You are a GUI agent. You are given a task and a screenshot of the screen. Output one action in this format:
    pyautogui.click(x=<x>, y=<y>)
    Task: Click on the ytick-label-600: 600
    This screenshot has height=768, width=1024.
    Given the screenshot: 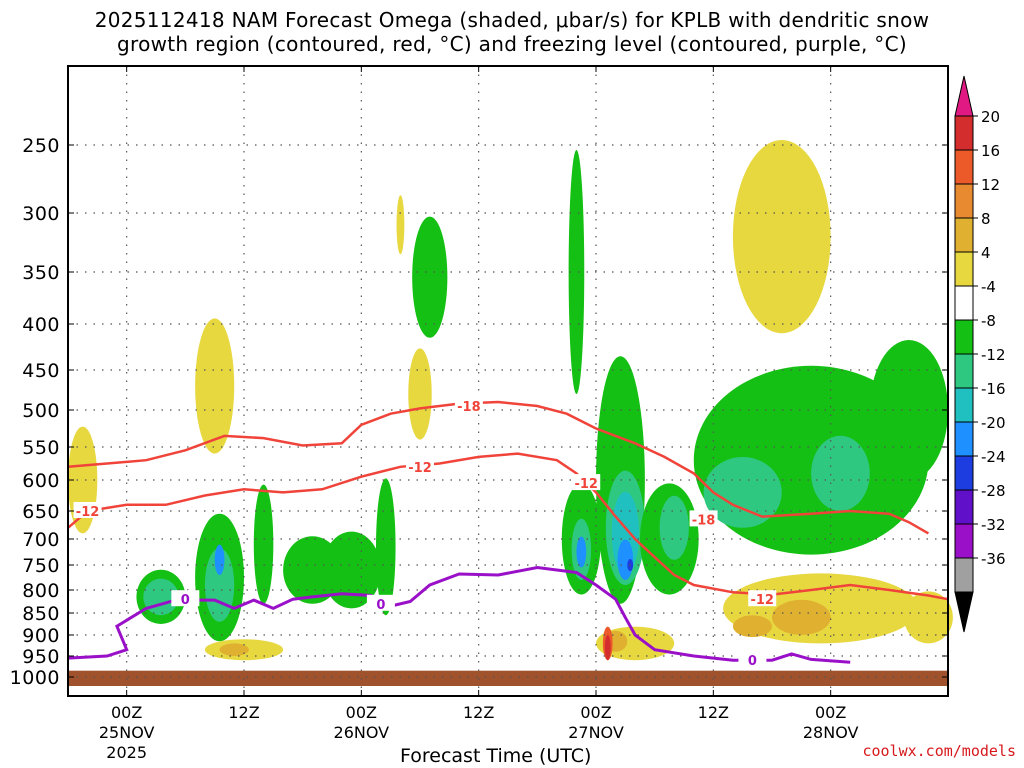 What is the action you would take?
    pyautogui.click(x=41, y=481)
    